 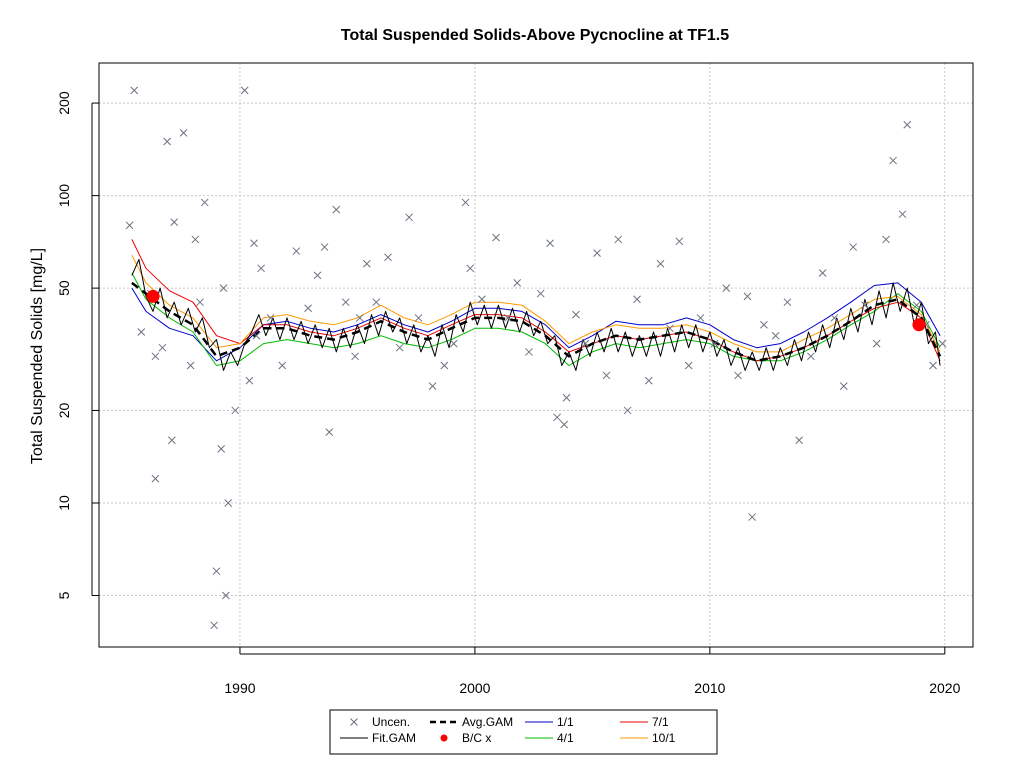 I want to click on legend-item-b-c-x: B/C x, so click(x=465, y=738).